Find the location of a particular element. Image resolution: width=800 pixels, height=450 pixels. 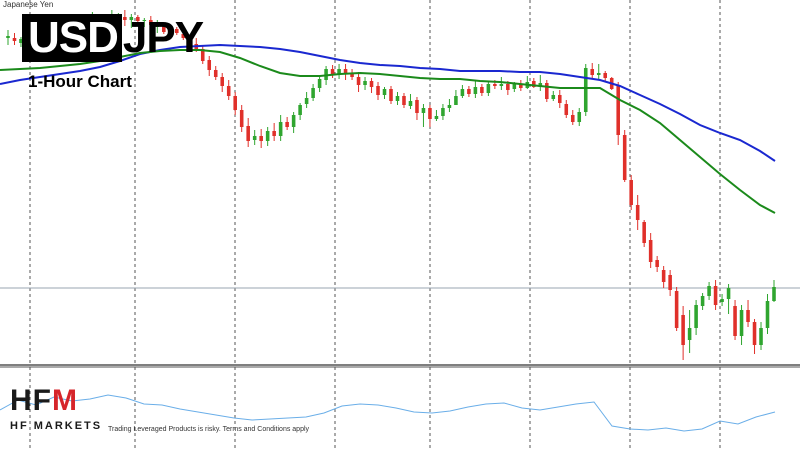

symbol-name: Japanese Yen is located at coordinates (28, 4).